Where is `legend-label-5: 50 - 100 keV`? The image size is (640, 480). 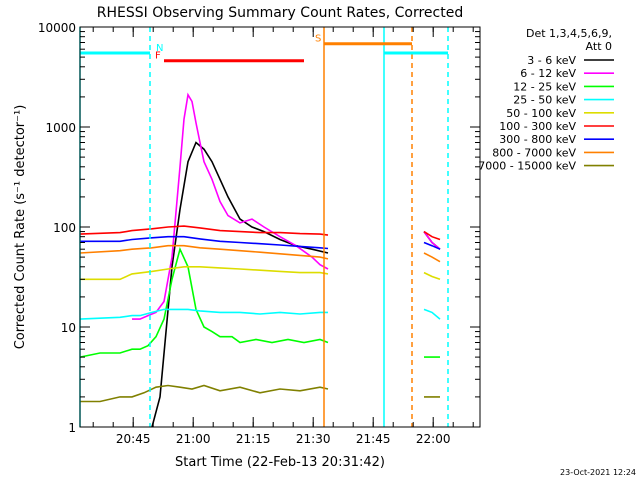
legend-label-5: 50 - 100 keV is located at coordinates (541, 113).